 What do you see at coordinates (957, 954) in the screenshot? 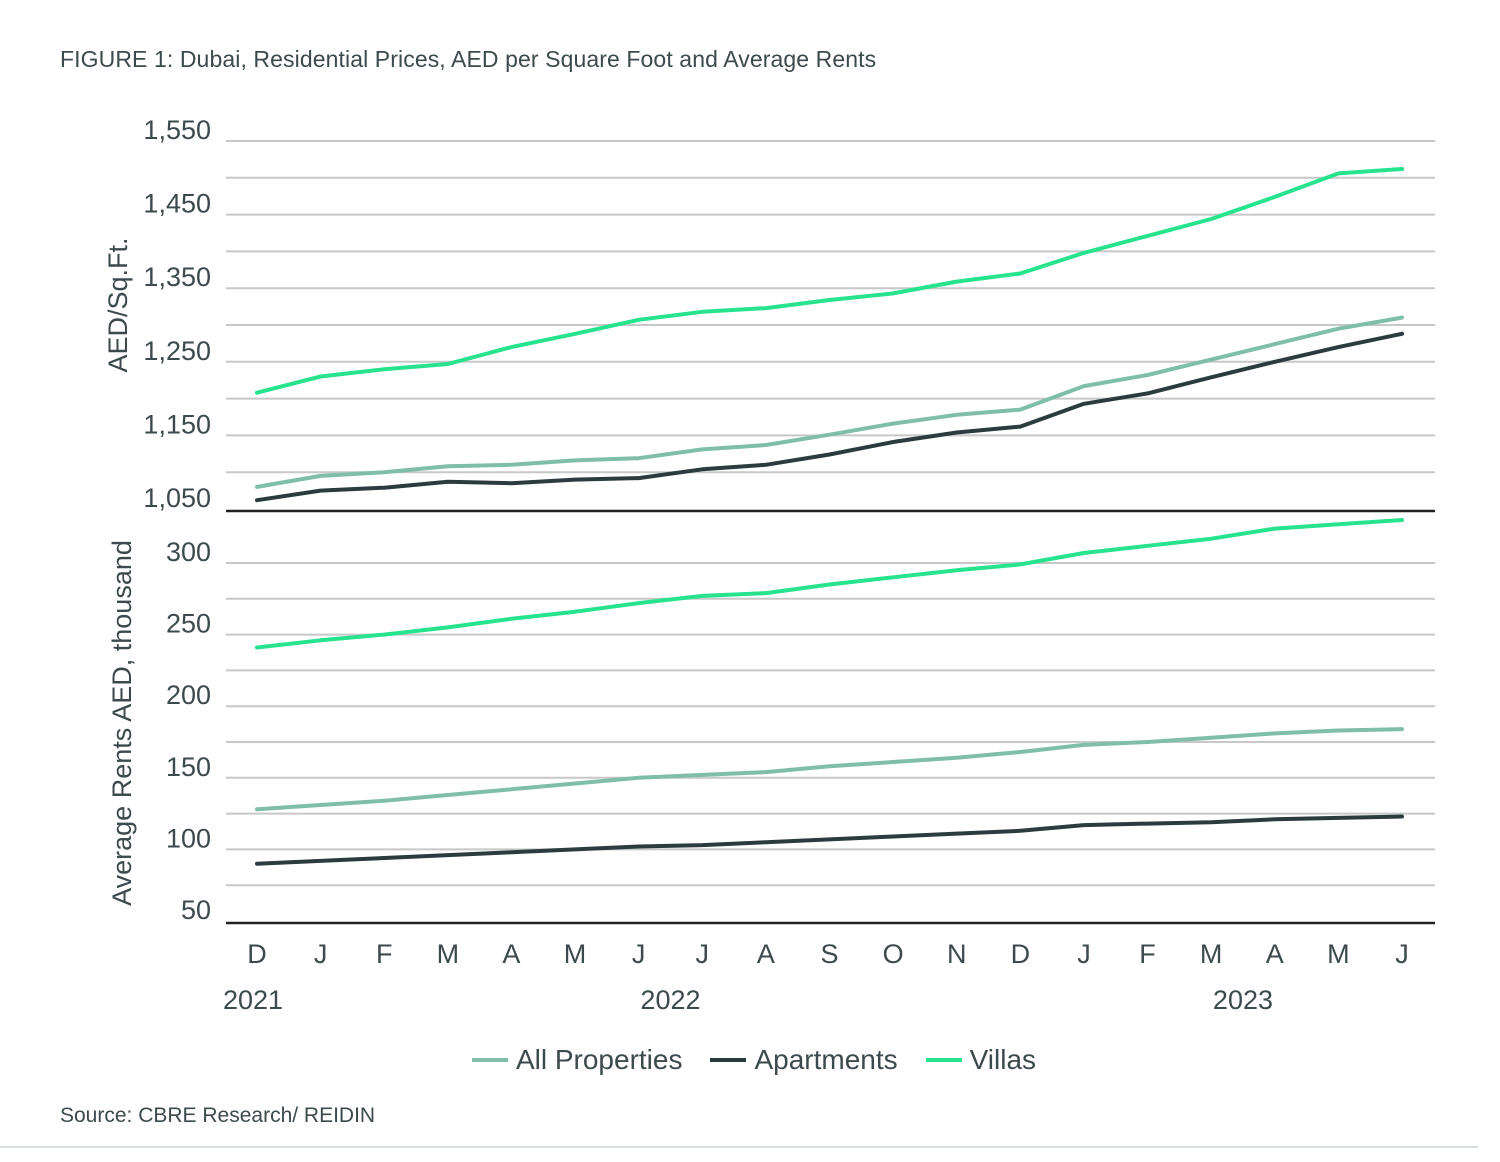
I see `x-tick-label: N` at bounding box center [957, 954].